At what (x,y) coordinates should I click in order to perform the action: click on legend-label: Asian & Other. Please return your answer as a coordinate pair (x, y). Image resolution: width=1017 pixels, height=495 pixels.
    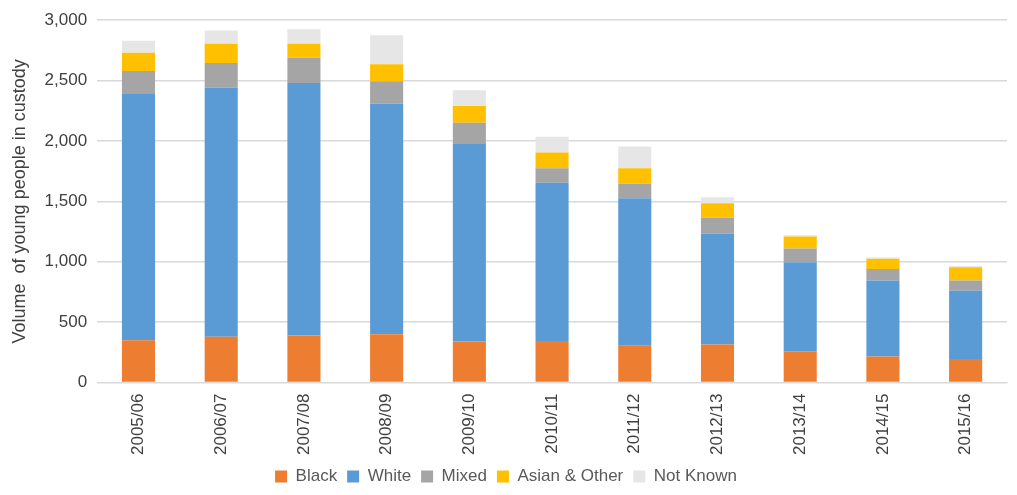
    Looking at the image, I should click on (570, 476).